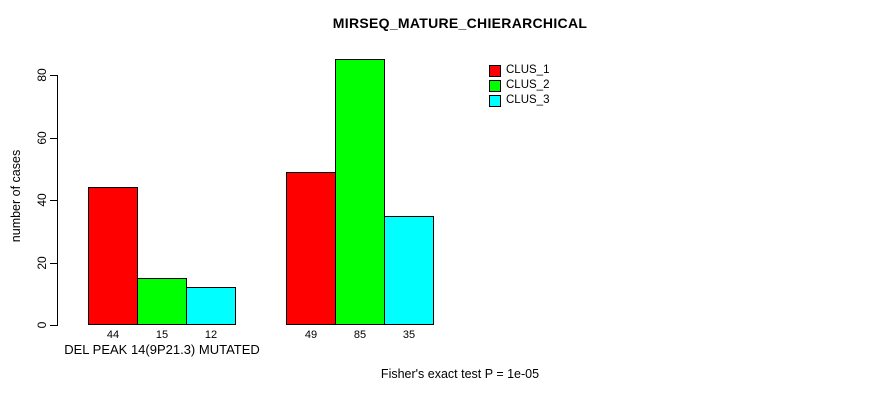  What do you see at coordinates (528, 100) in the screenshot?
I see `legend-label: CLUS_3` at bounding box center [528, 100].